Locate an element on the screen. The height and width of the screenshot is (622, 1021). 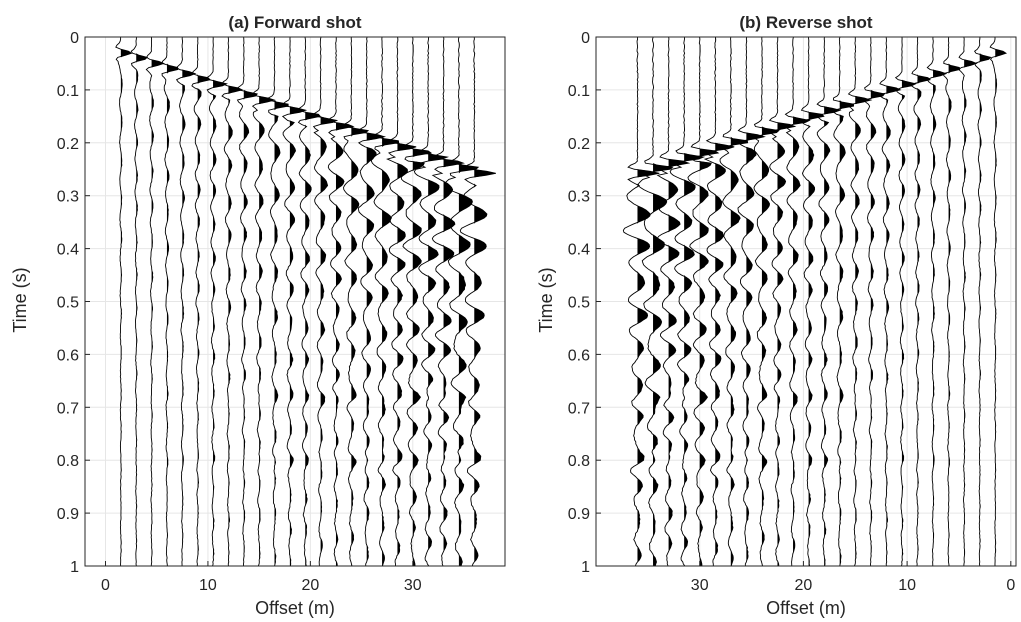
panel-title: (a) Forward shot is located at coordinates (295, 22).